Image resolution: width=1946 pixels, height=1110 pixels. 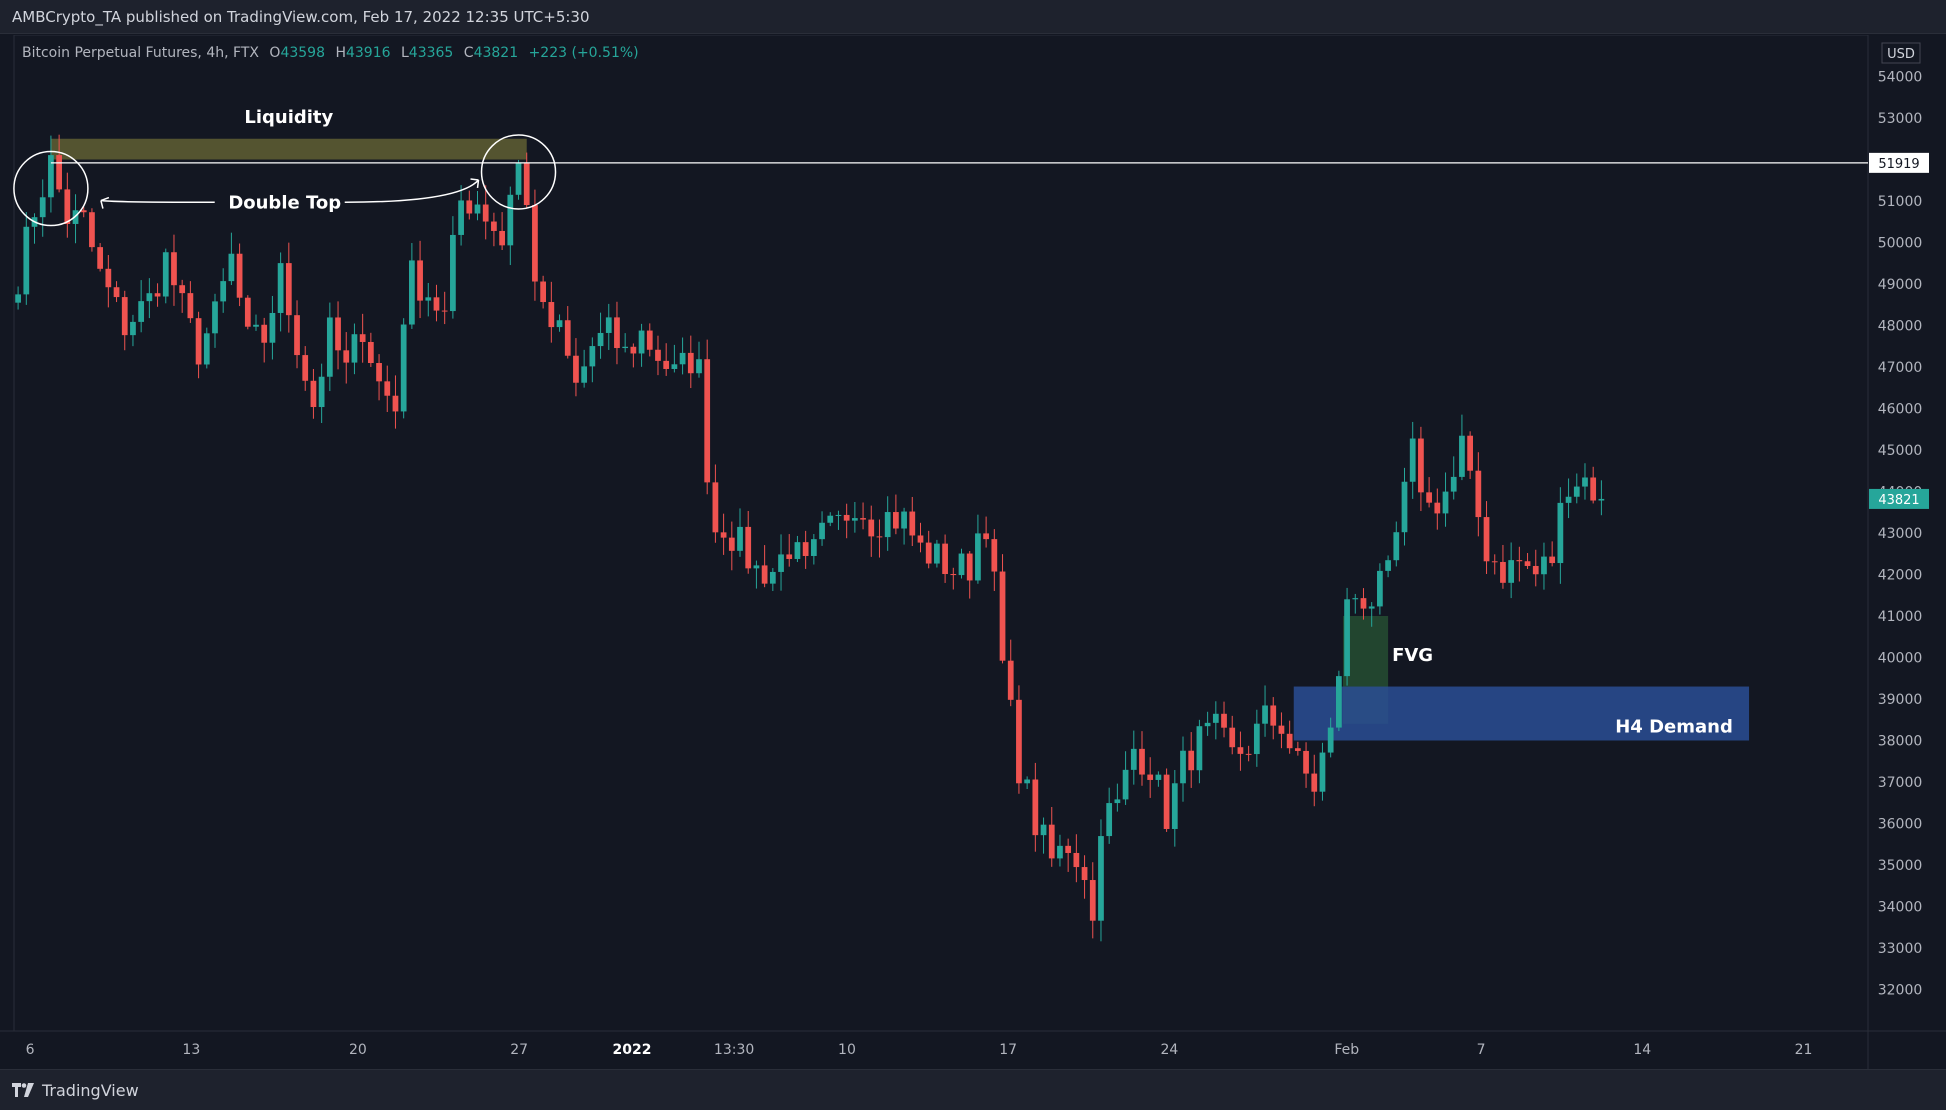 What do you see at coordinates (1901, 54) in the screenshot?
I see `currency-label: USD` at bounding box center [1901, 54].